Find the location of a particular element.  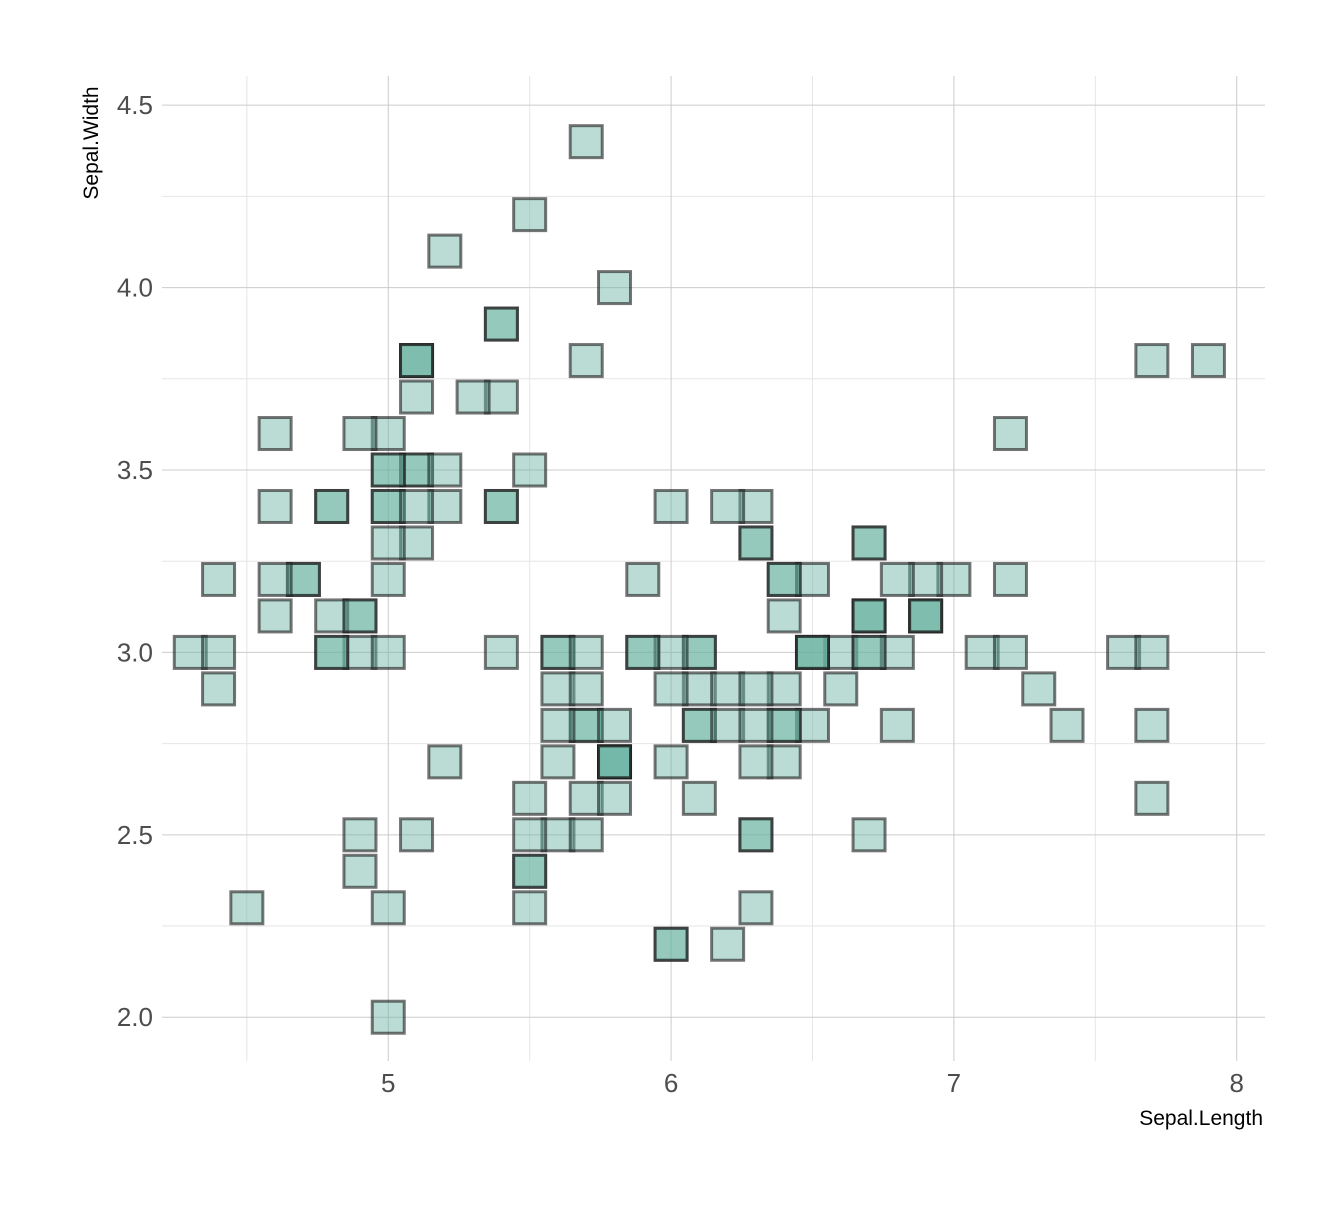

y-axis-ticks: 2.0 2.5 3.0 3.5 4.0 4.5 is located at coordinates (135, 561).